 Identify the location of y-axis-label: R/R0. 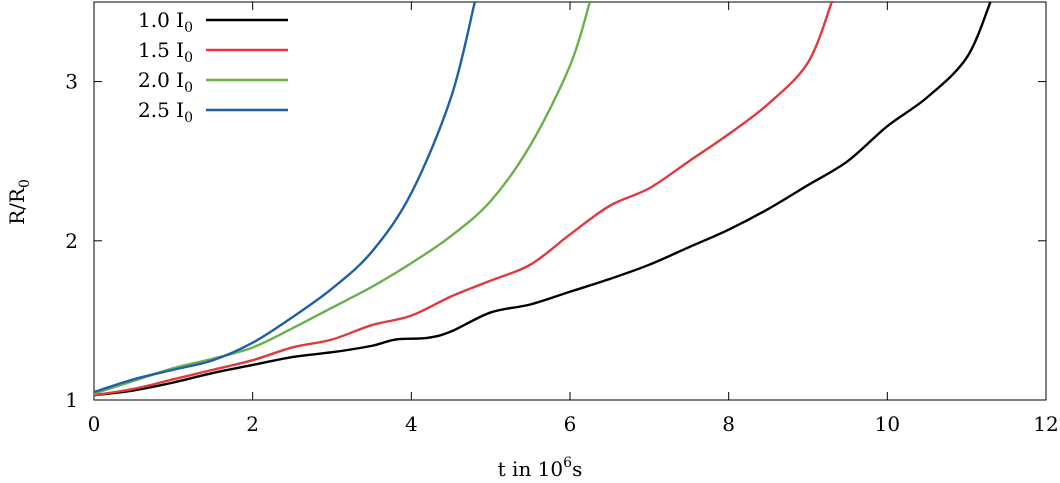
(19, 202).